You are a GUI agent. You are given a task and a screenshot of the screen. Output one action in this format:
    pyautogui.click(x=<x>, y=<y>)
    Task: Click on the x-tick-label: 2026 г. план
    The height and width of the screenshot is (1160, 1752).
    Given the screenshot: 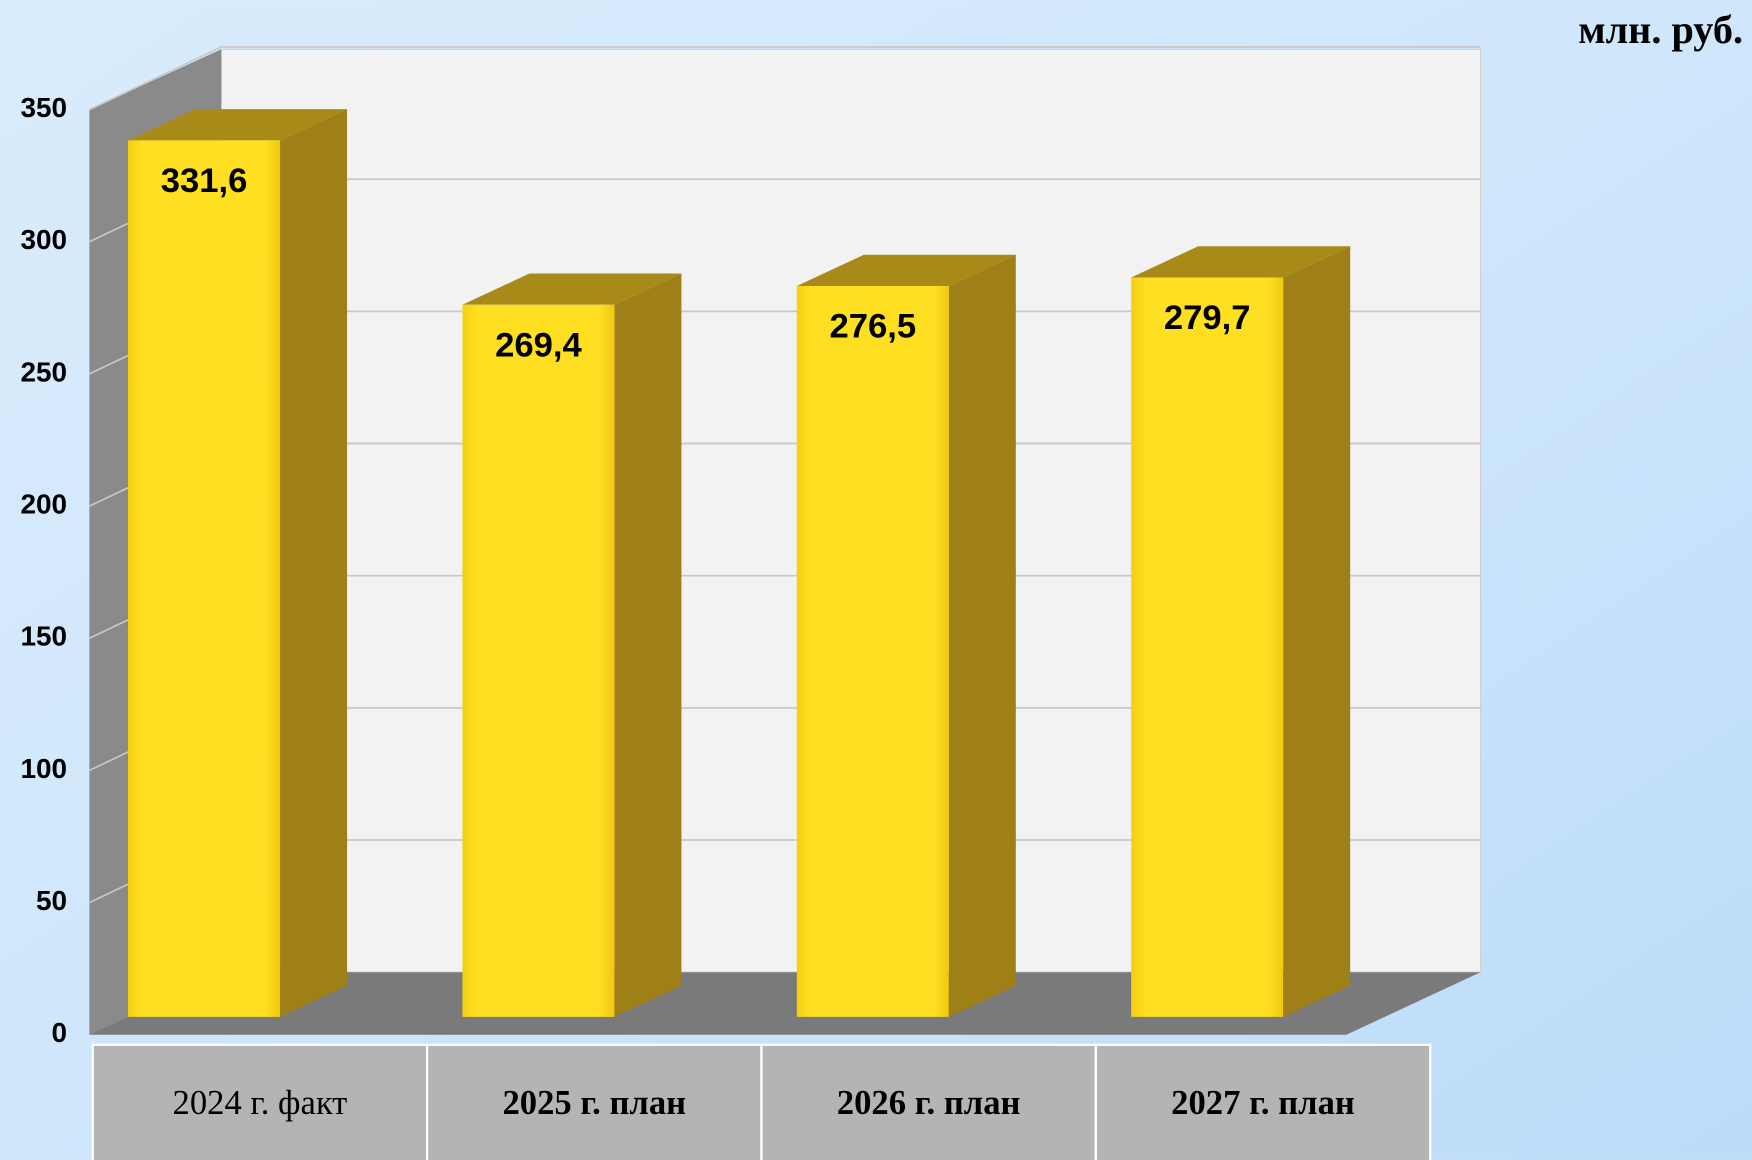 What is the action you would take?
    pyautogui.click(x=929, y=1103)
    